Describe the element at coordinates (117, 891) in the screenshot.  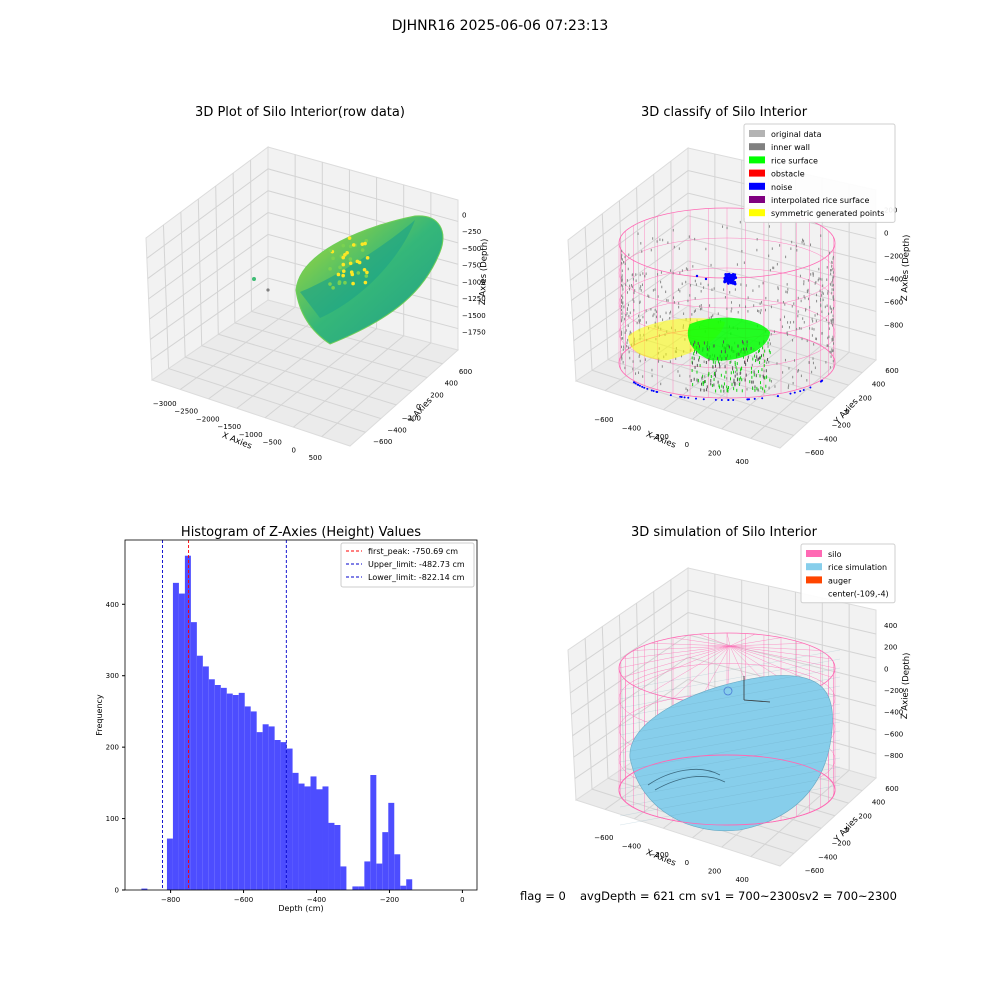
I see `y-tick-label: 0` at that location.